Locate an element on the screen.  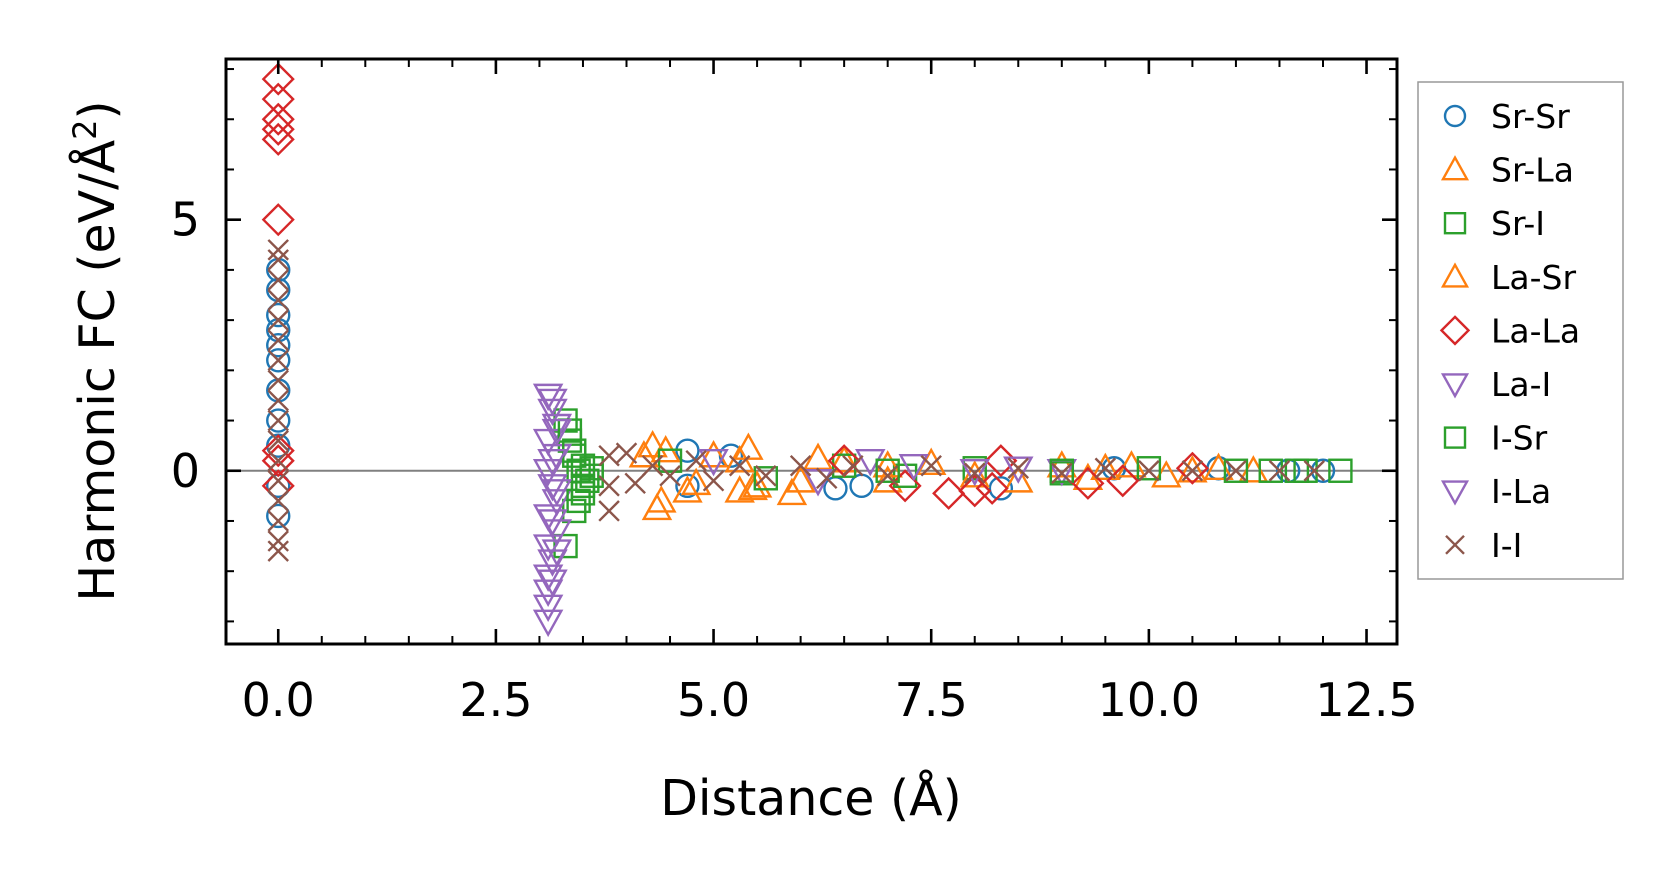
legend-label: Sr-I is located at coordinates (1518, 223).